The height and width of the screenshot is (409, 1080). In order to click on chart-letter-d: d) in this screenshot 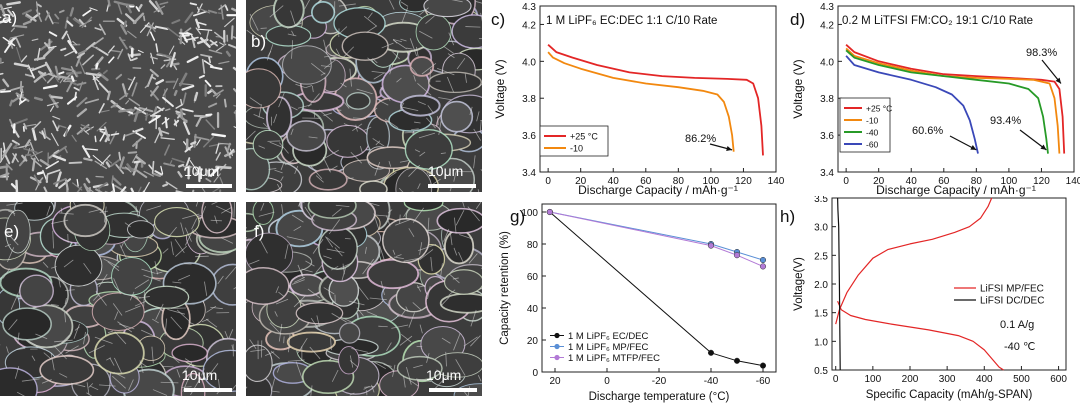, I will do `click(798, 19)`.